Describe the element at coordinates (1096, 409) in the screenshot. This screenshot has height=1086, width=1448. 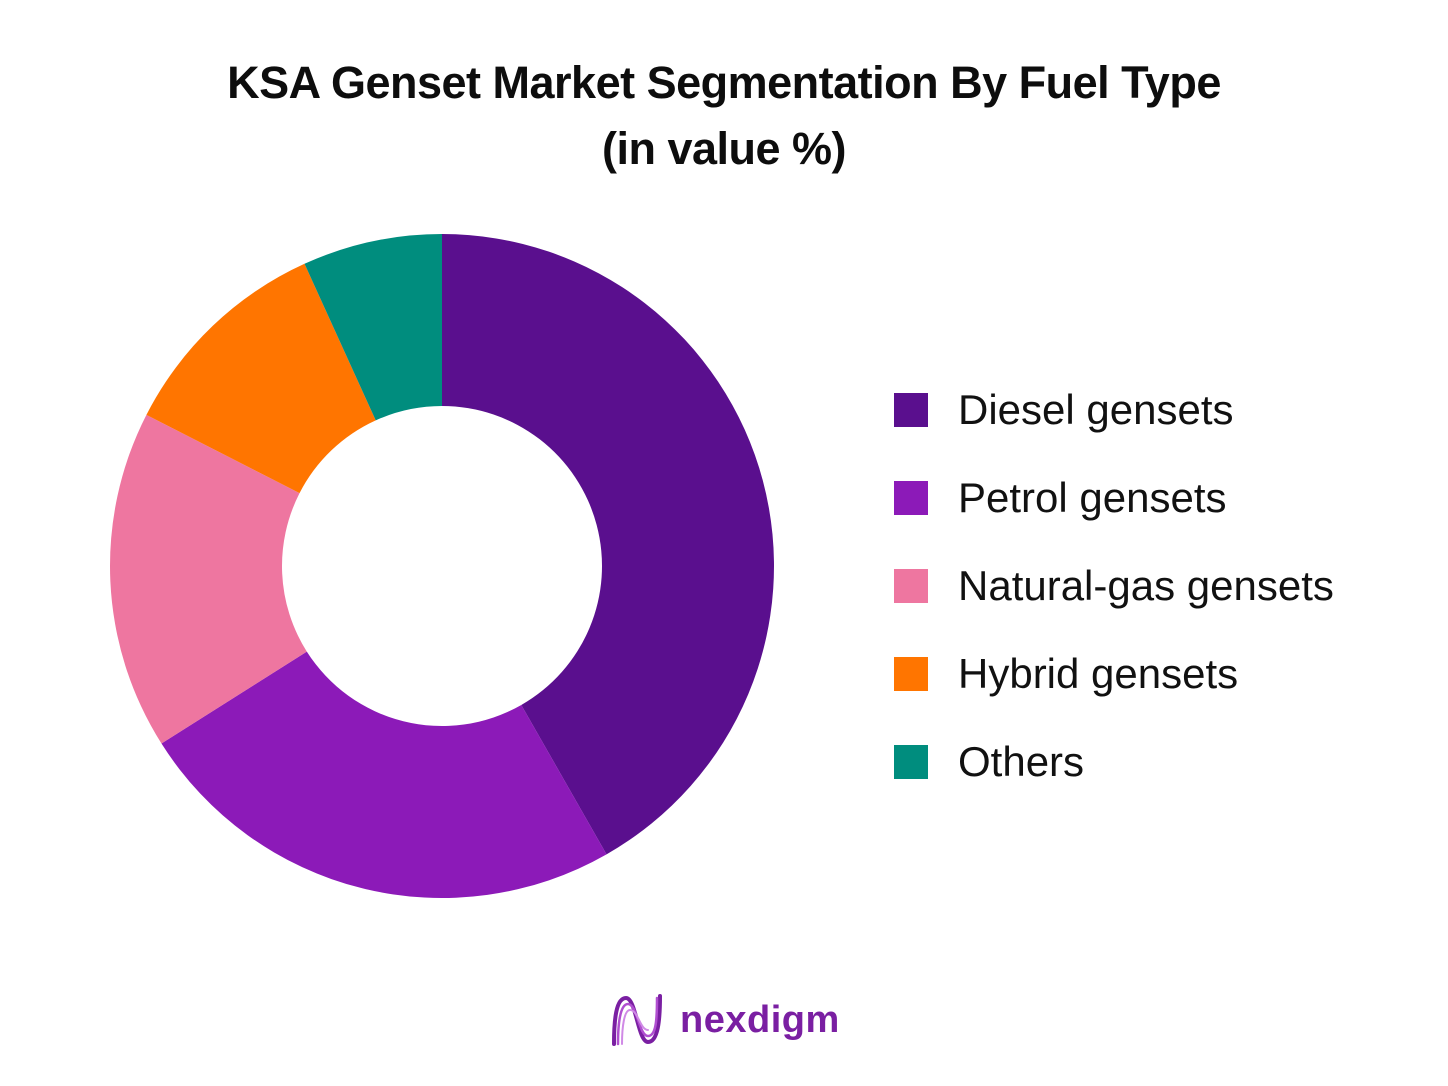
I see `legend-label-diesel: Diesel gensets` at that location.